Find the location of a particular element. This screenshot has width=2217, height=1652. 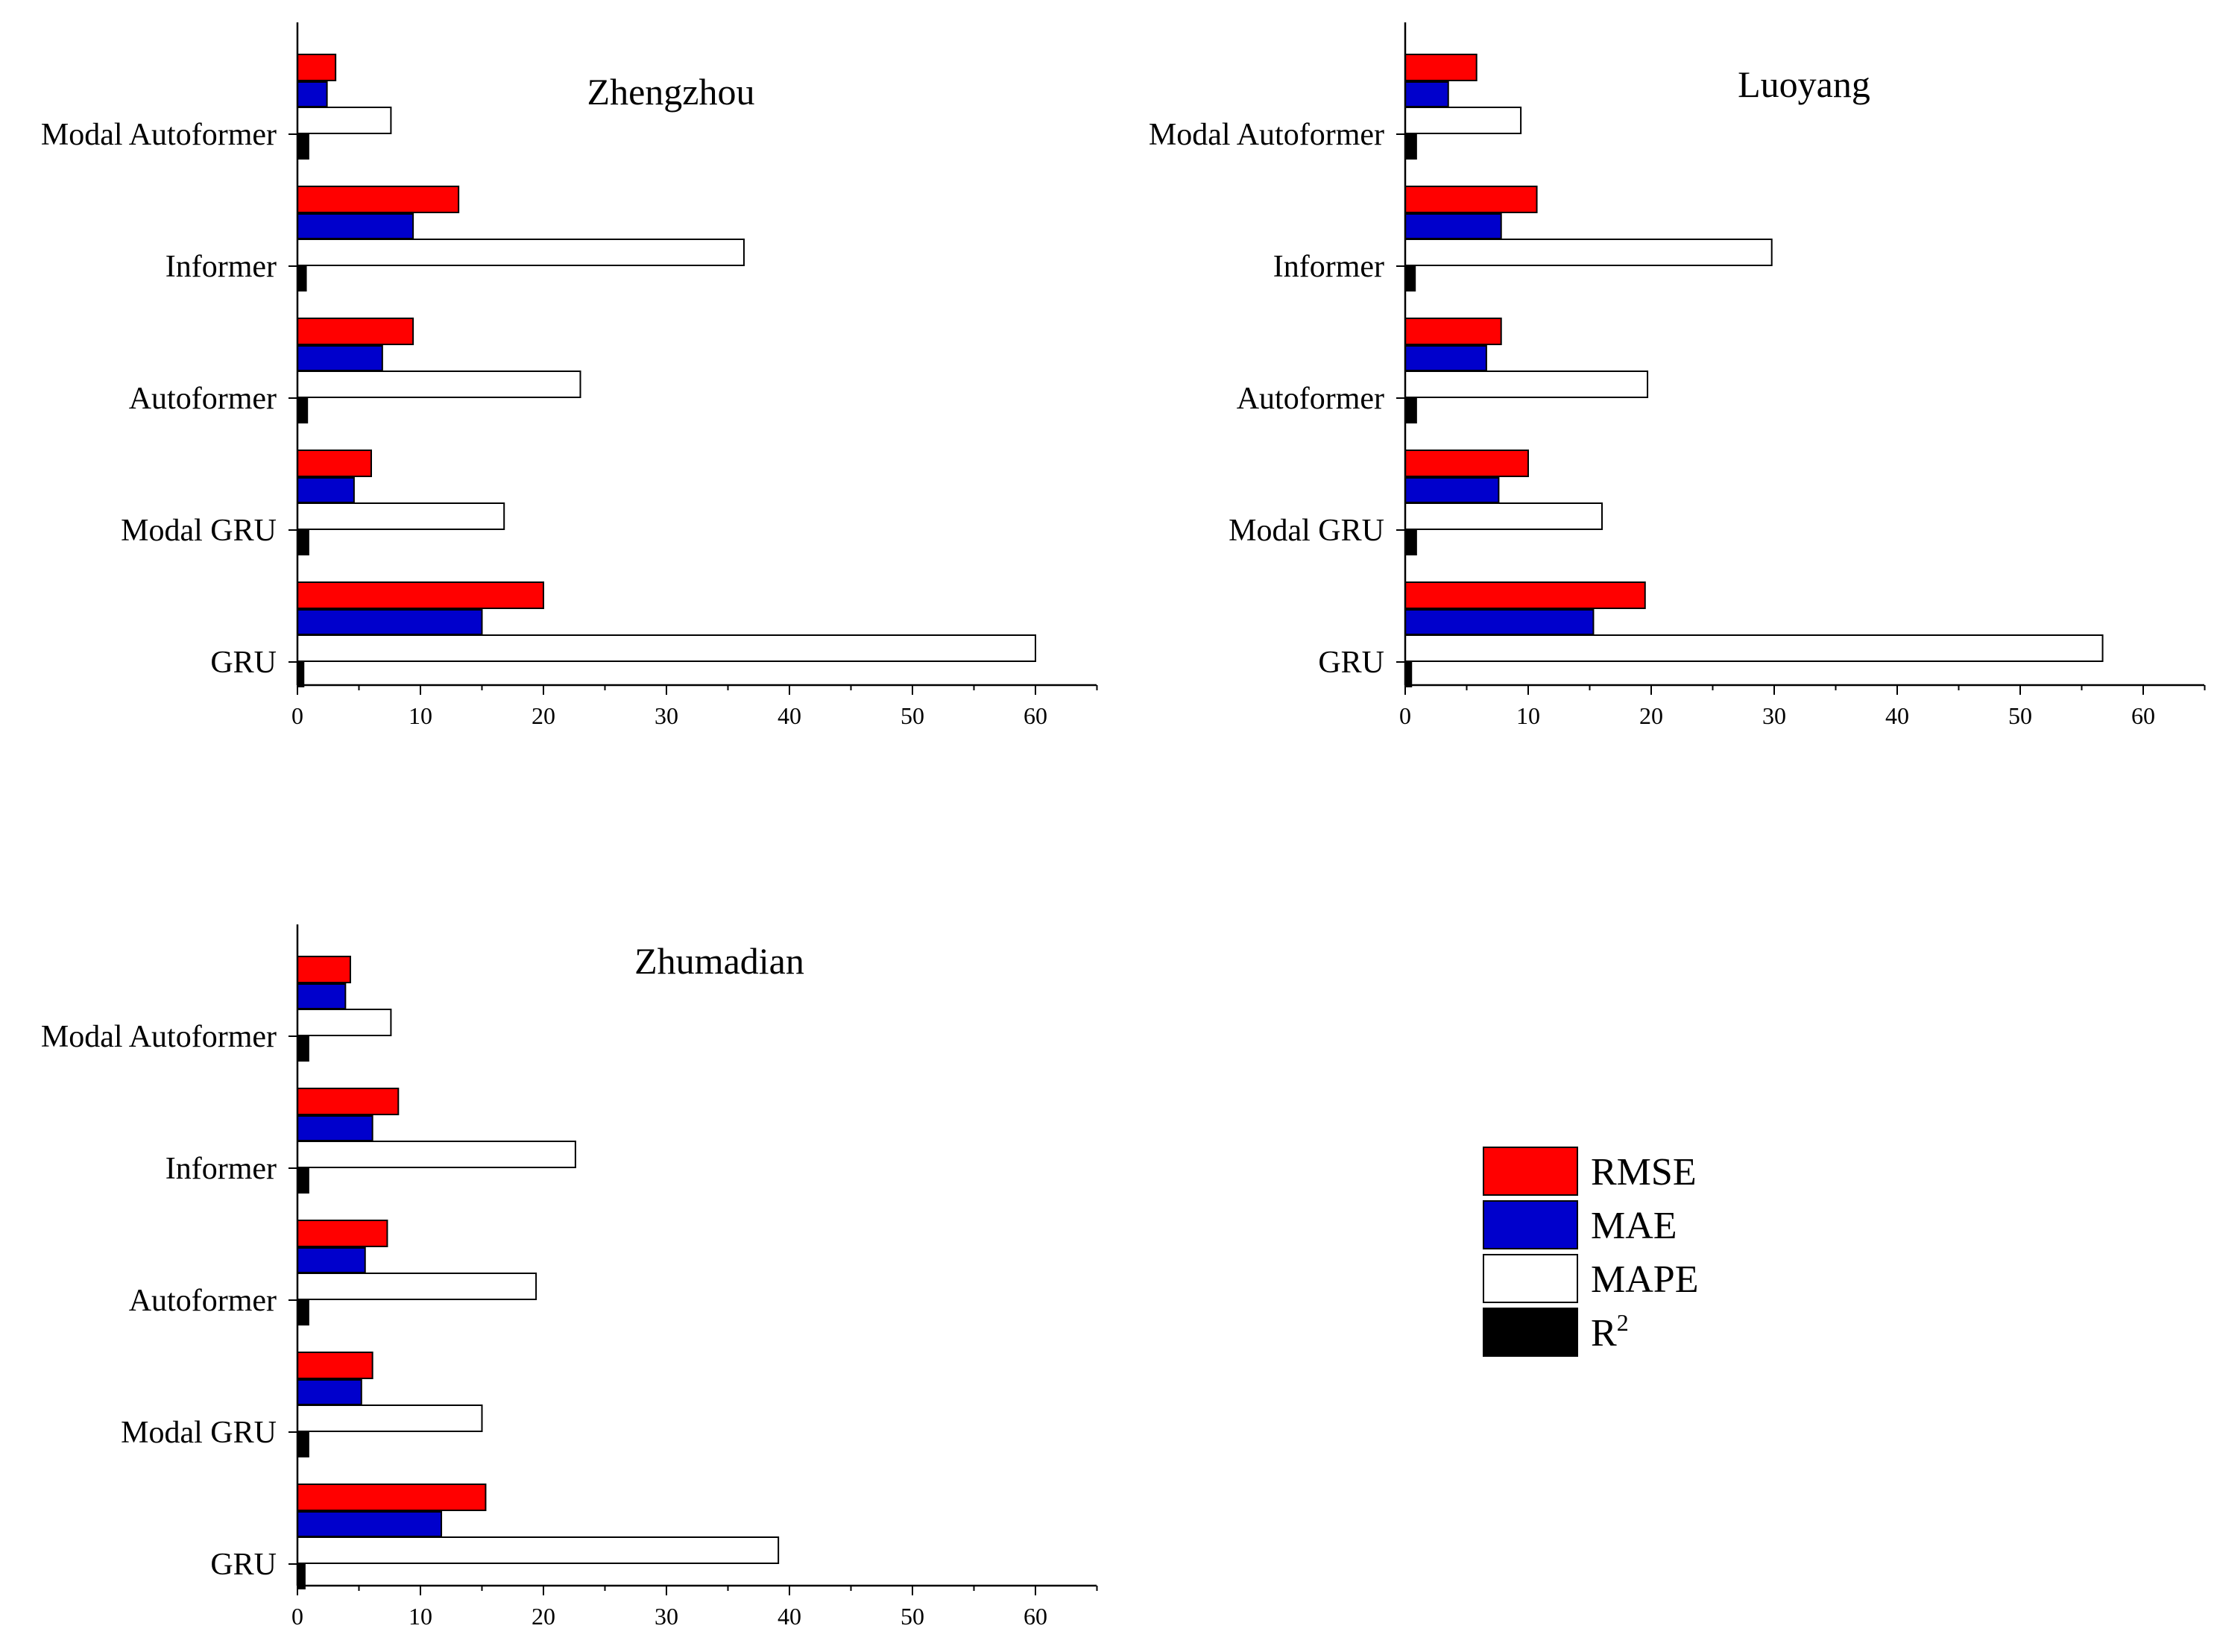

legend-label-mape: MAPE is located at coordinates (1644, 1280).